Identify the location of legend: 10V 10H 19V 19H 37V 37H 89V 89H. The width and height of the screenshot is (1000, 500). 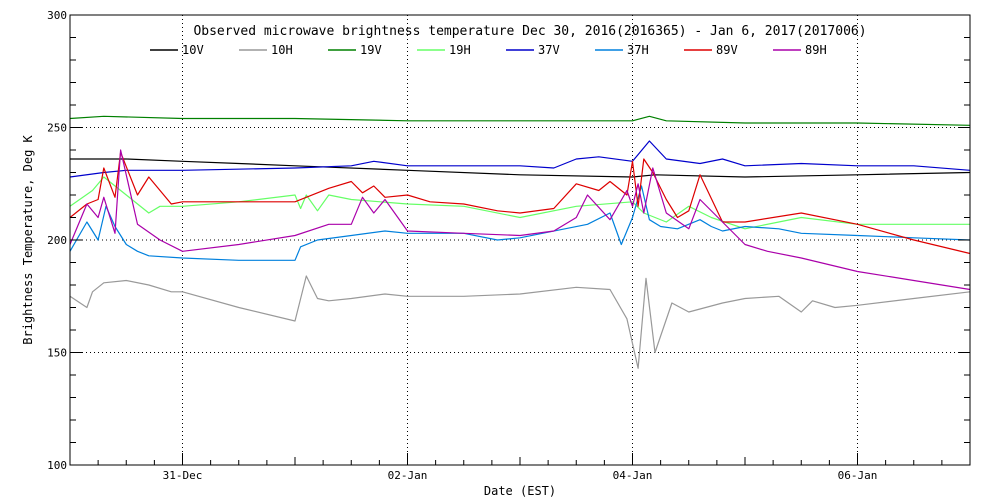
(488, 50).